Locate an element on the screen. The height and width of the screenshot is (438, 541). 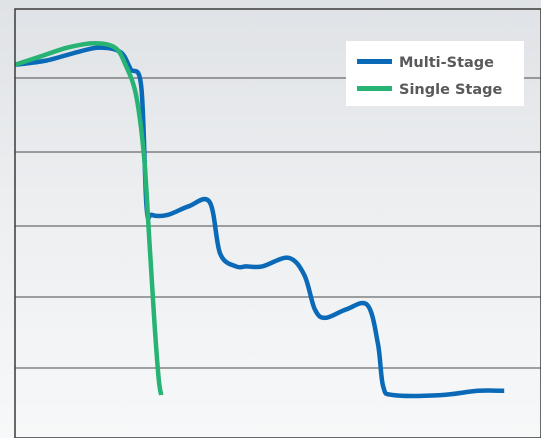
legend-box is located at coordinates (435, 73).